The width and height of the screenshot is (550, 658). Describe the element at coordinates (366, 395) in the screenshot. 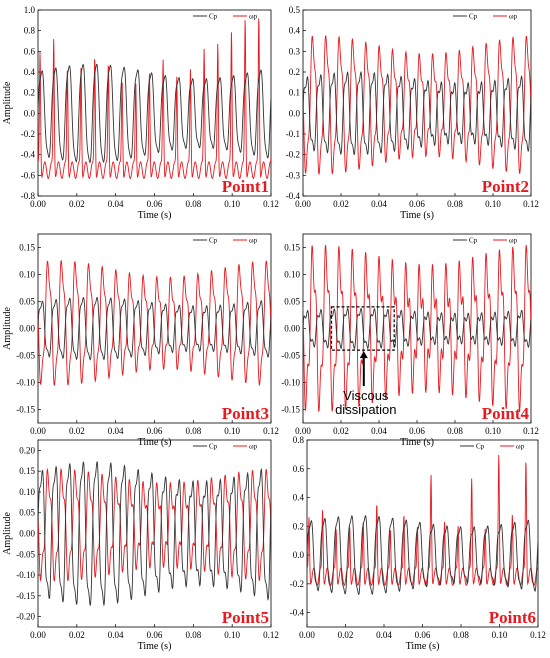

I see `annotation-text: Viscous` at that location.